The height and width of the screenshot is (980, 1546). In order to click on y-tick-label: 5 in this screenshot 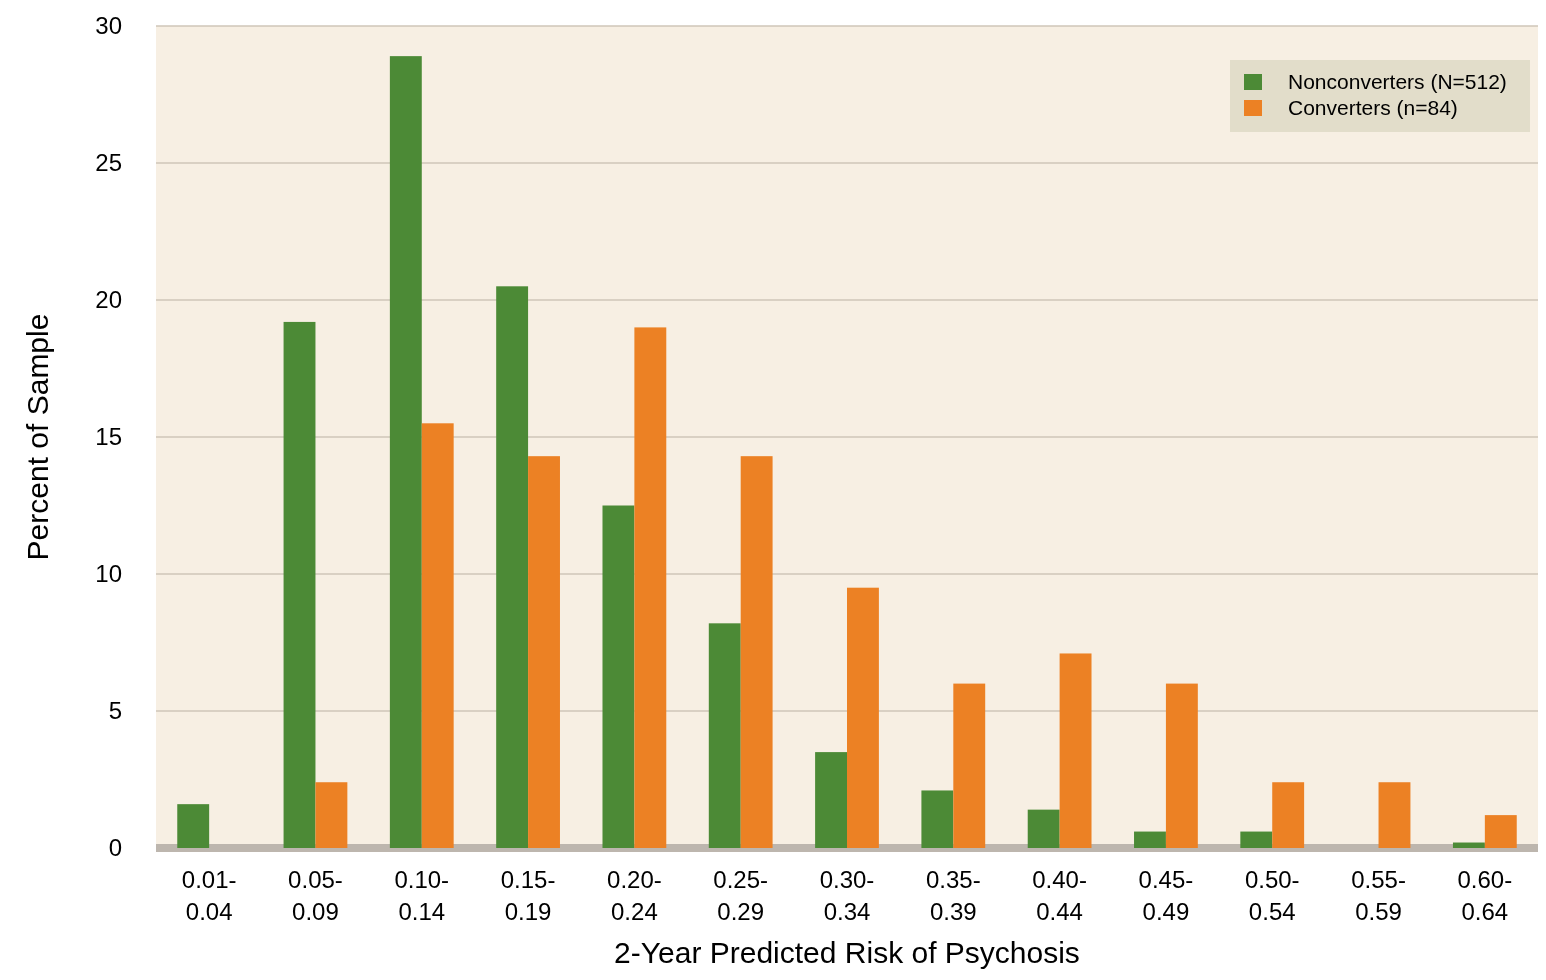, I will do `click(115, 711)`.